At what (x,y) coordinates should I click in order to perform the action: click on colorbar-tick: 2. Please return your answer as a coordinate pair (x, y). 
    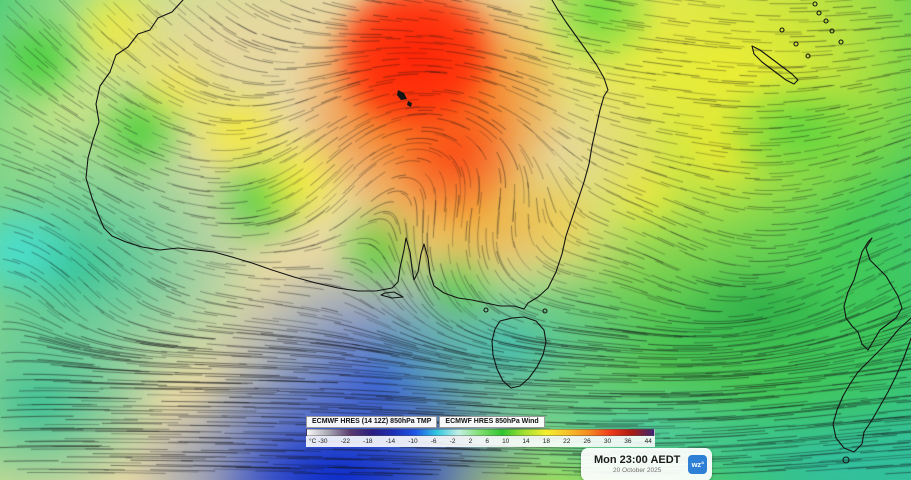
    Looking at the image, I should click on (470, 441).